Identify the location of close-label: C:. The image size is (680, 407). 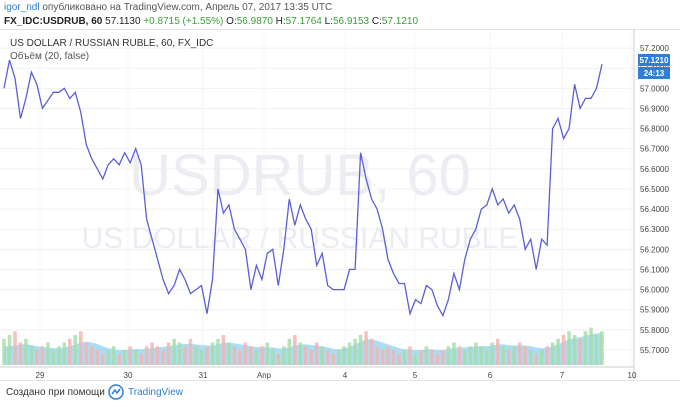
(376, 21).